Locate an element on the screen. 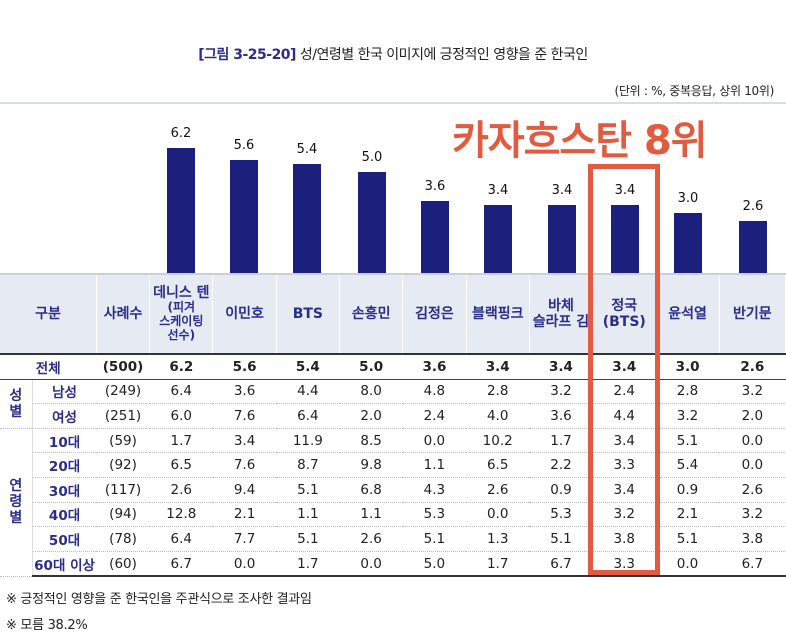 This screenshot has height=634, width=786. header-line: 블랙핑크 is located at coordinates (497, 314).